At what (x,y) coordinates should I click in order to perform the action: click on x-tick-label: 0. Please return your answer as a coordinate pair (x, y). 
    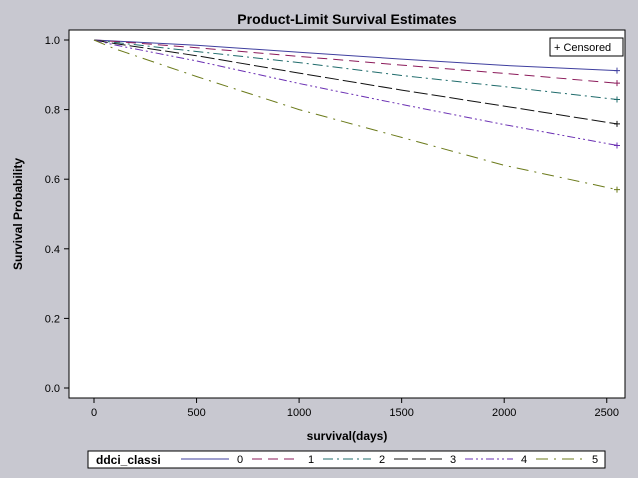
    Looking at the image, I should click on (94, 413).